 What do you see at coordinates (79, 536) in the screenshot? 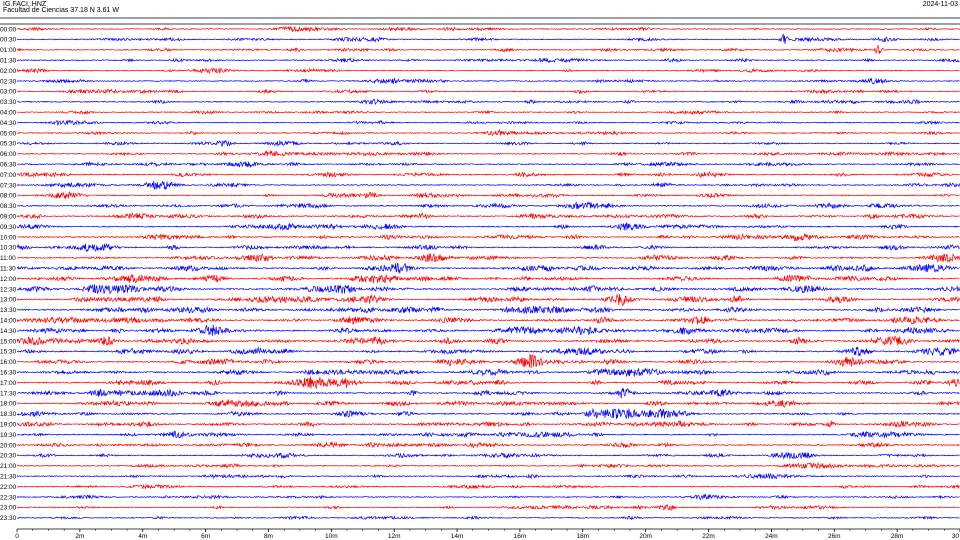
I see `x-tick-label: 2m` at bounding box center [79, 536].